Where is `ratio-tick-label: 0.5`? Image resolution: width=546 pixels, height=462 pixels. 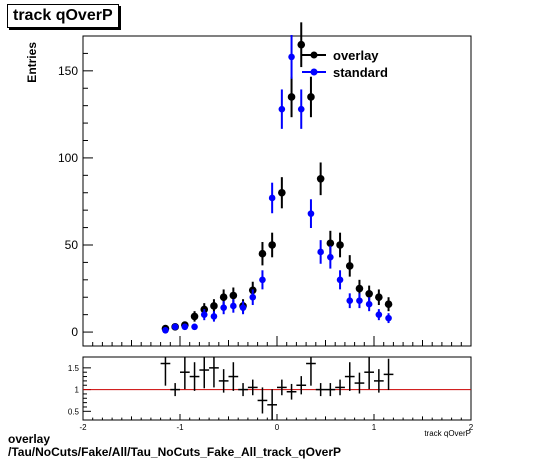 ratio-tick-label: 0.5 is located at coordinates (74, 411).